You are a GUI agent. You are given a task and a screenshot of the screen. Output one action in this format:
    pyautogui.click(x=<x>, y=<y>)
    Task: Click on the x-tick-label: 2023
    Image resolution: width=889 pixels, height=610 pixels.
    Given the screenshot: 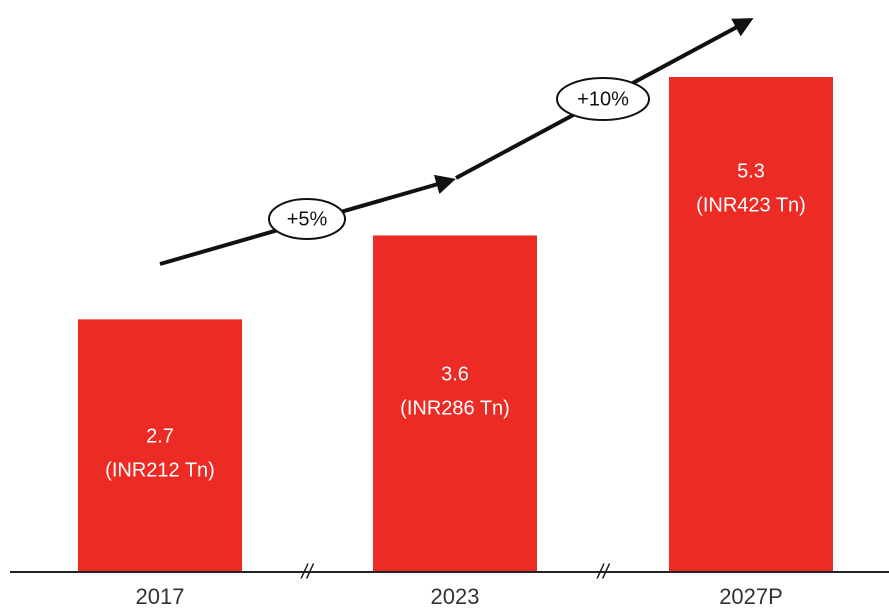 What is the action you would take?
    pyautogui.click(x=455, y=596)
    